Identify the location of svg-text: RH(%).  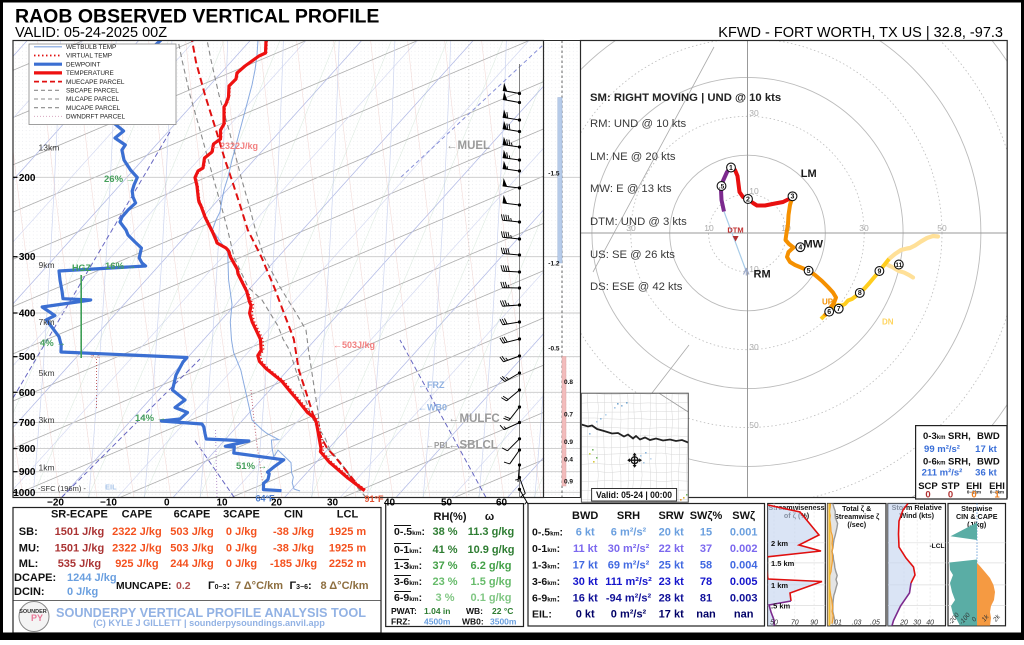
(450, 517).